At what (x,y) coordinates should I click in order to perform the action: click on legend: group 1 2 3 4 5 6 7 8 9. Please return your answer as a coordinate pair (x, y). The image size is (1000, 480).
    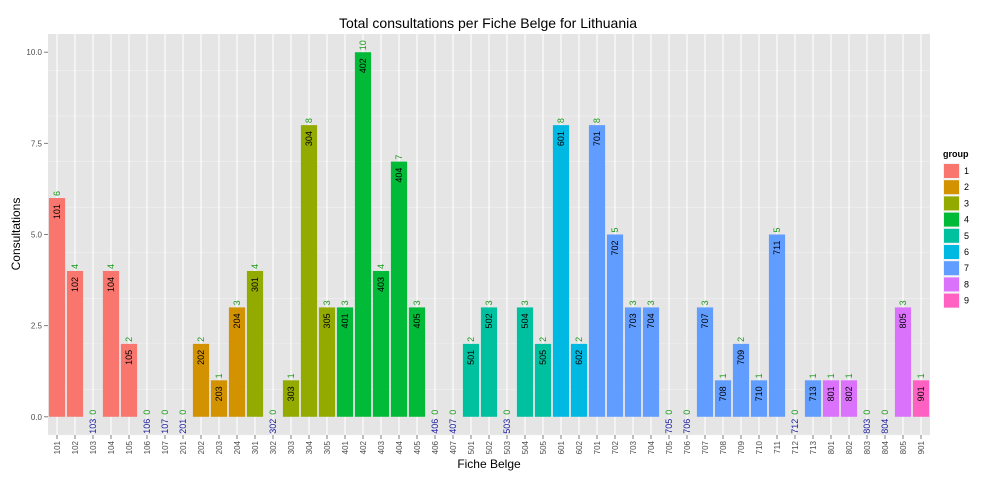
    Looking at the image, I should click on (956, 229).